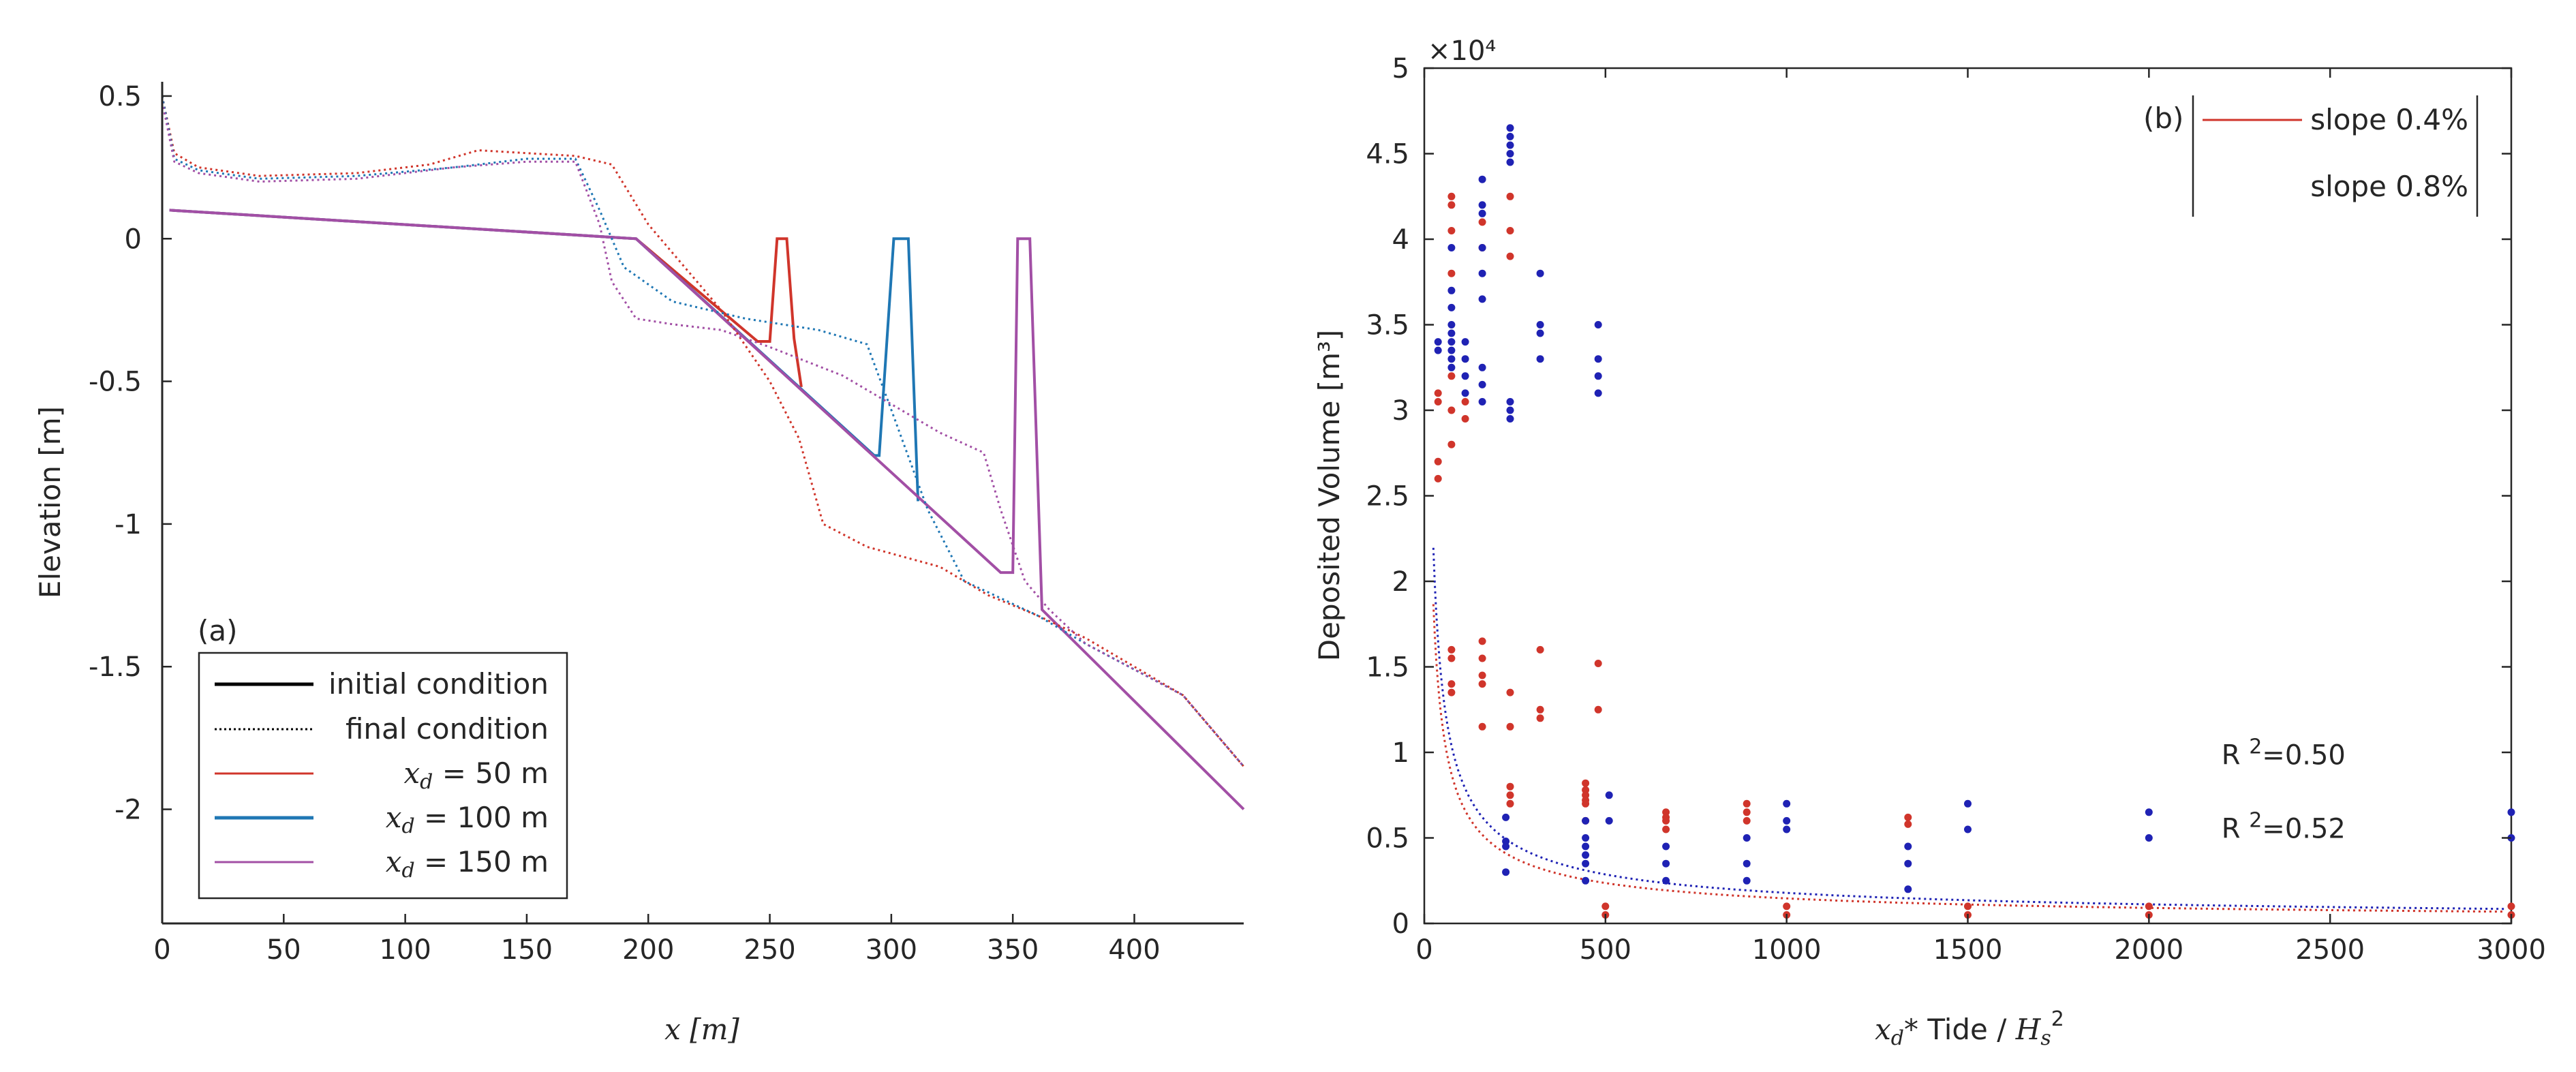 The width and height of the screenshot is (2576, 1072). I want to click on panel-a-x-tick-label-50: 50, so click(283, 950).